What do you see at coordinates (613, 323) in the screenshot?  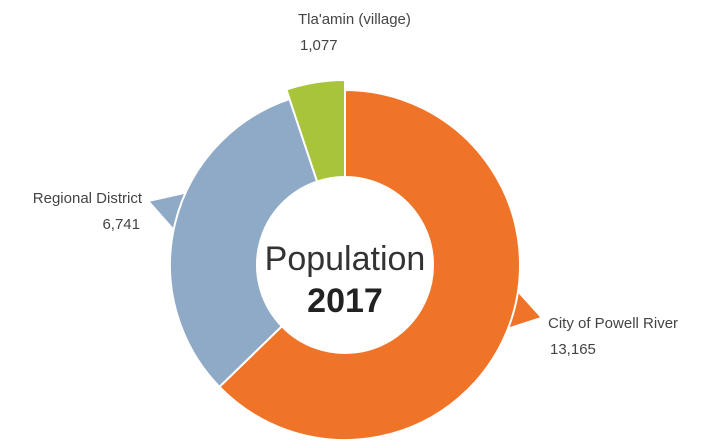 I see `segment-label: City of Powell River` at bounding box center [613, 323].